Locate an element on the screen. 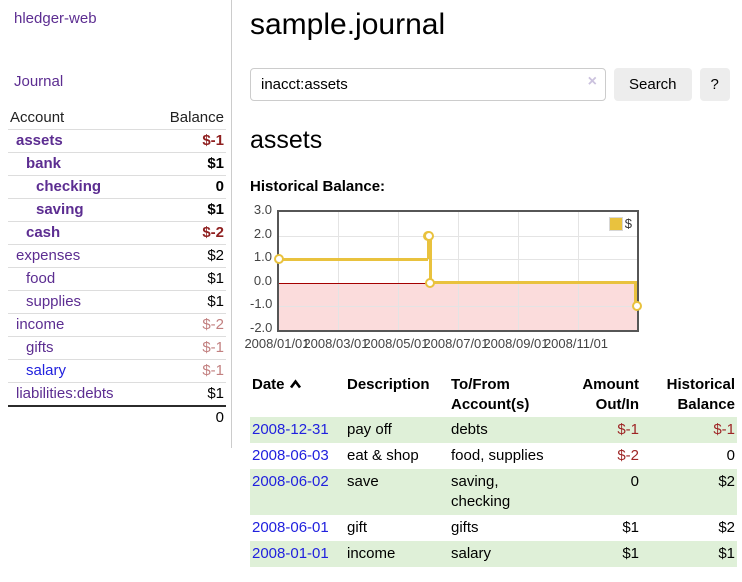 This screenshot has height=582, width=742. register-header-amount: Amount Out/In is located at coordinates (610, 394).